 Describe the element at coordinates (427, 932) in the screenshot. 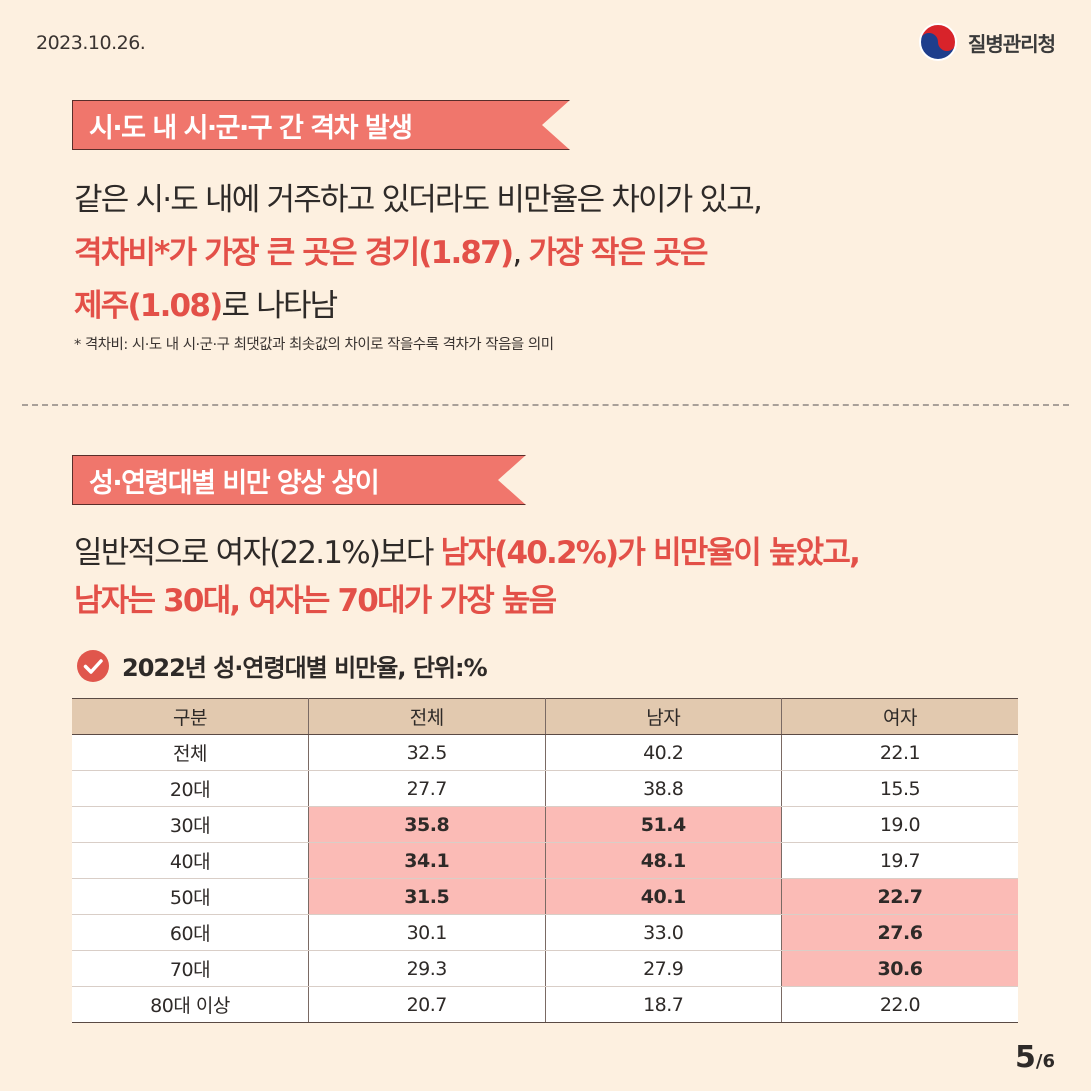

I see `total-value: 30.1` at that location.